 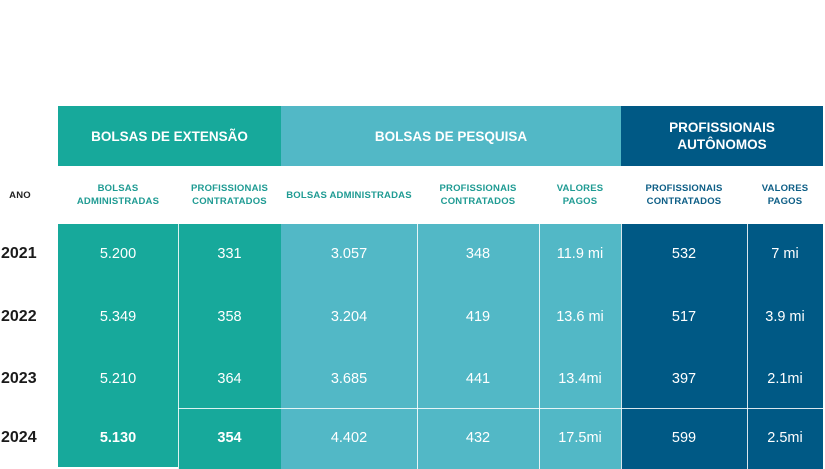 I want to click on year-cell: 2024, so click(x=19, y=437).